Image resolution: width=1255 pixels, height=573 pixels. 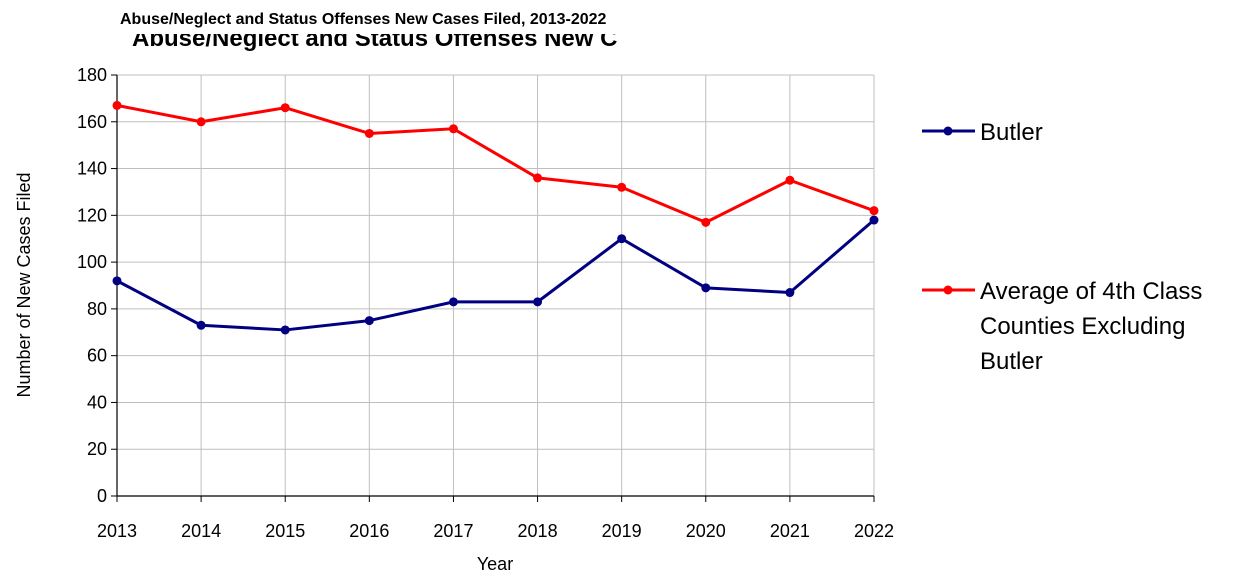 I want to click on legend-label: Counties Excluding, so click(x=1082, y=326).